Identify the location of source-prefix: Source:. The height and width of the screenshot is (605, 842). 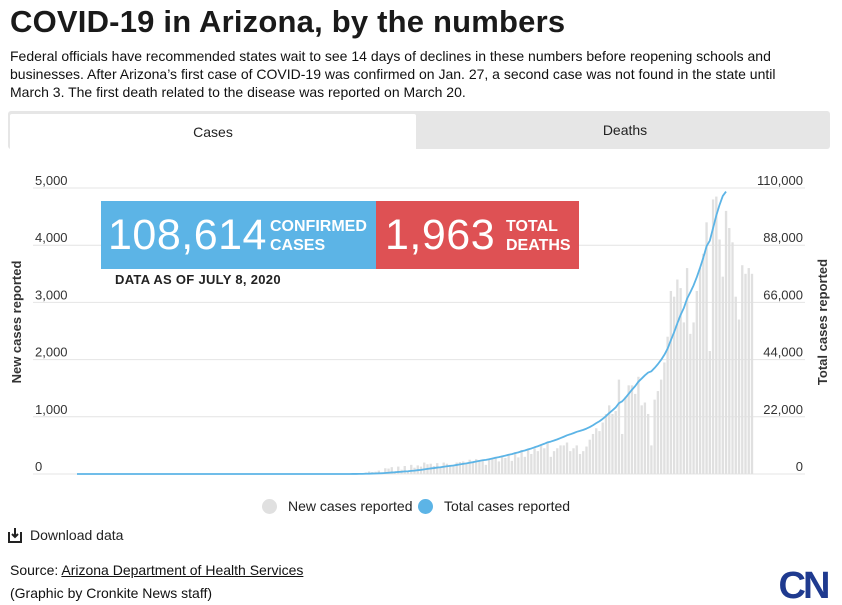
(36, 570).